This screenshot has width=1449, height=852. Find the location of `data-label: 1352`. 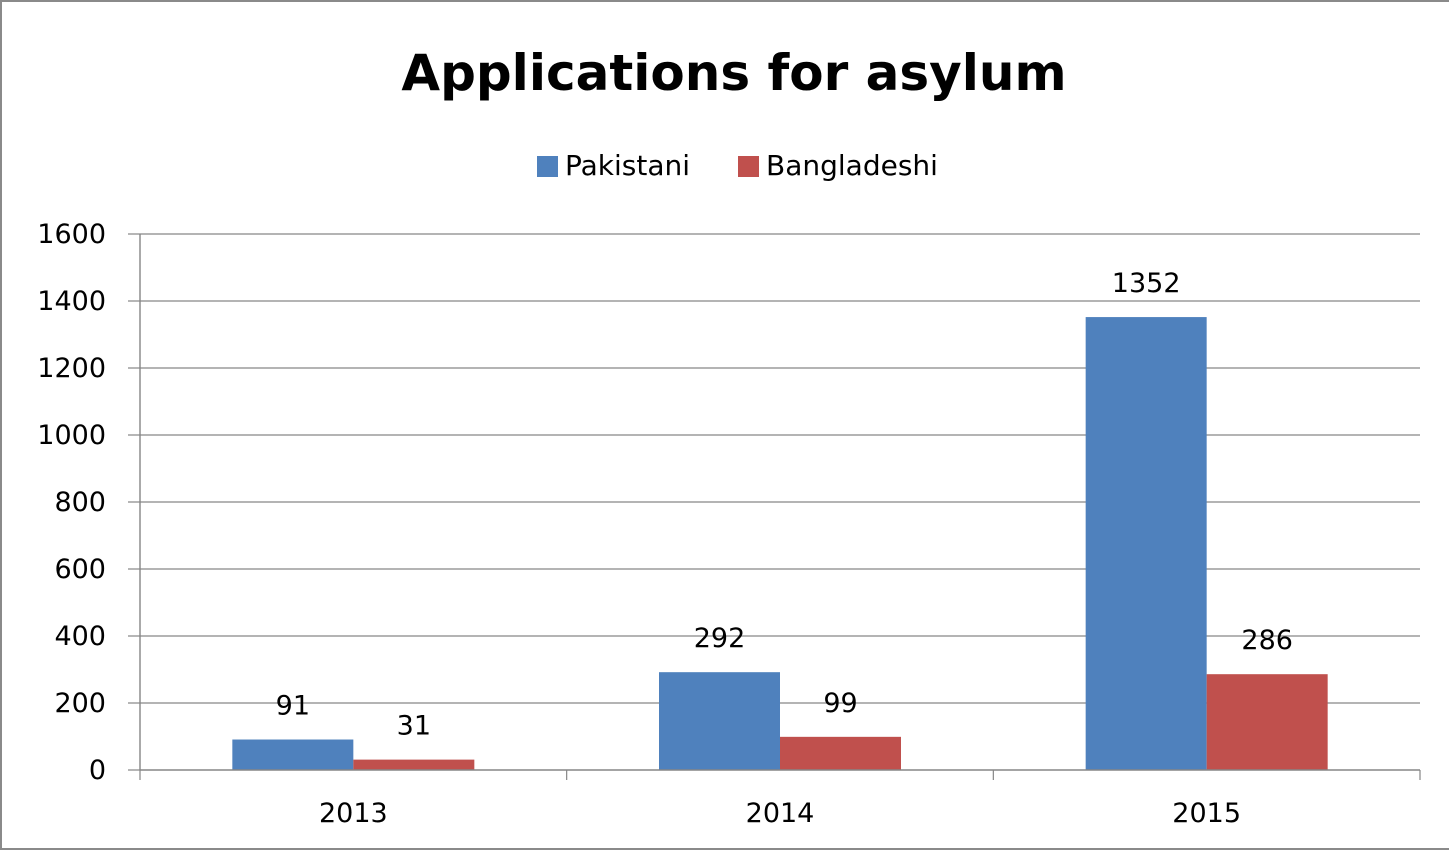

data-label: 1352 is located at coordinates (1146, 283).